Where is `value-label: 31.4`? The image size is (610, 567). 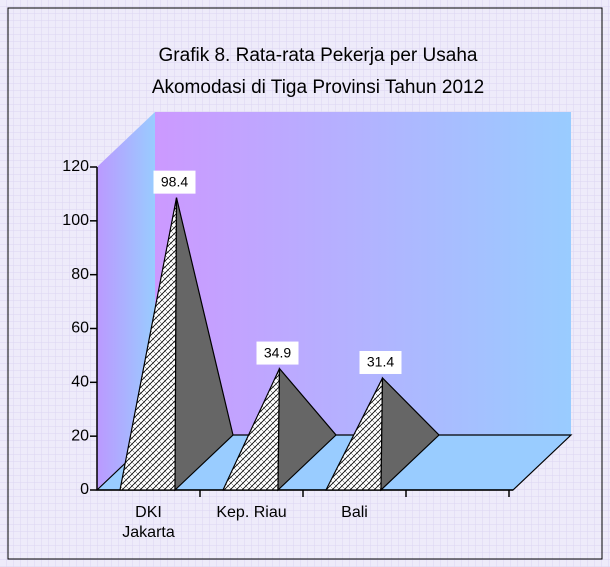
value-label: 31.4 is located at coordinates (380, 362).